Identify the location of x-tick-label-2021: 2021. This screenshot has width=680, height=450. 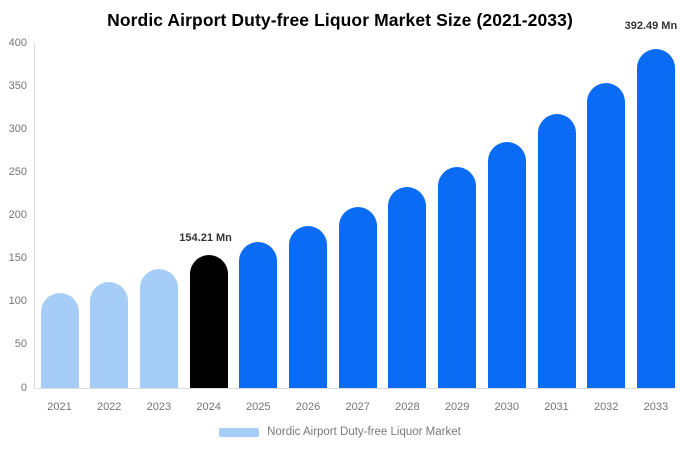
(59, 407).